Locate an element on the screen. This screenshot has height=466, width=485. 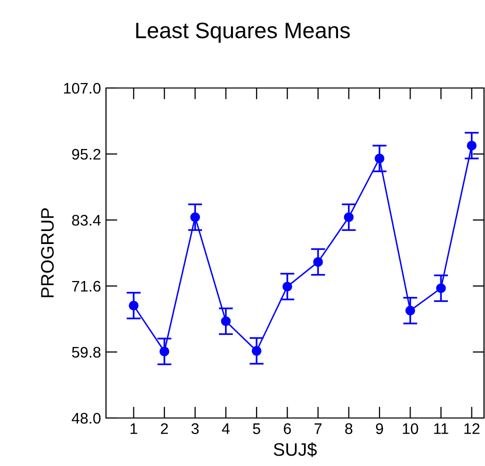
x-tick-label: 8 is located at coordinates (348, 428).